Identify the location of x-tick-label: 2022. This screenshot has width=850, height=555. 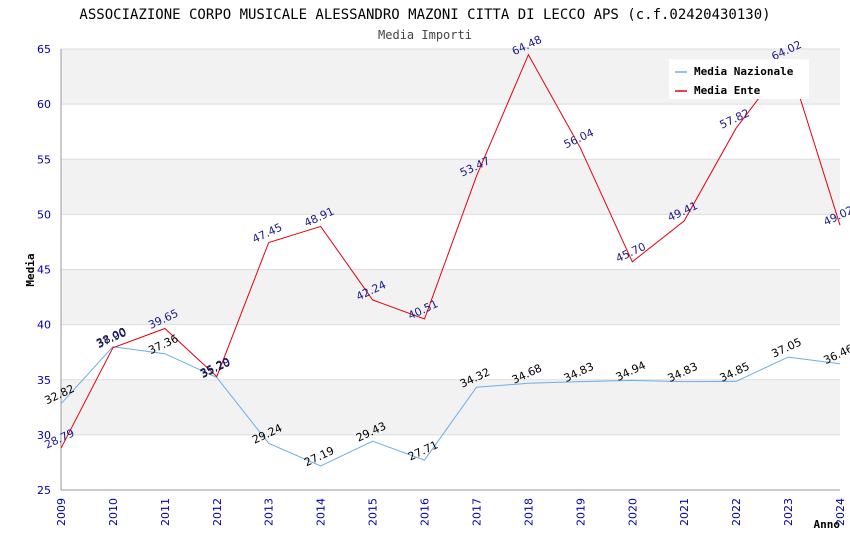
(736, 512).